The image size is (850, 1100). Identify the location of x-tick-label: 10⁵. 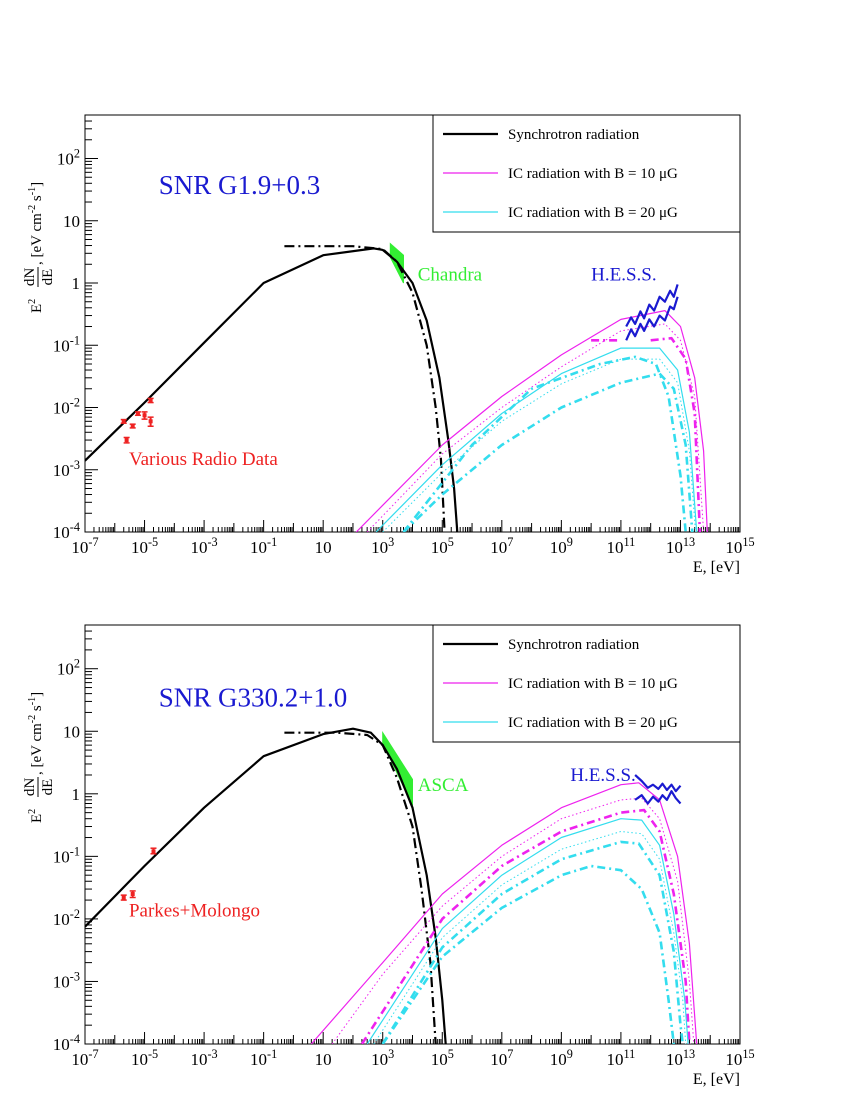
(442, 1058).